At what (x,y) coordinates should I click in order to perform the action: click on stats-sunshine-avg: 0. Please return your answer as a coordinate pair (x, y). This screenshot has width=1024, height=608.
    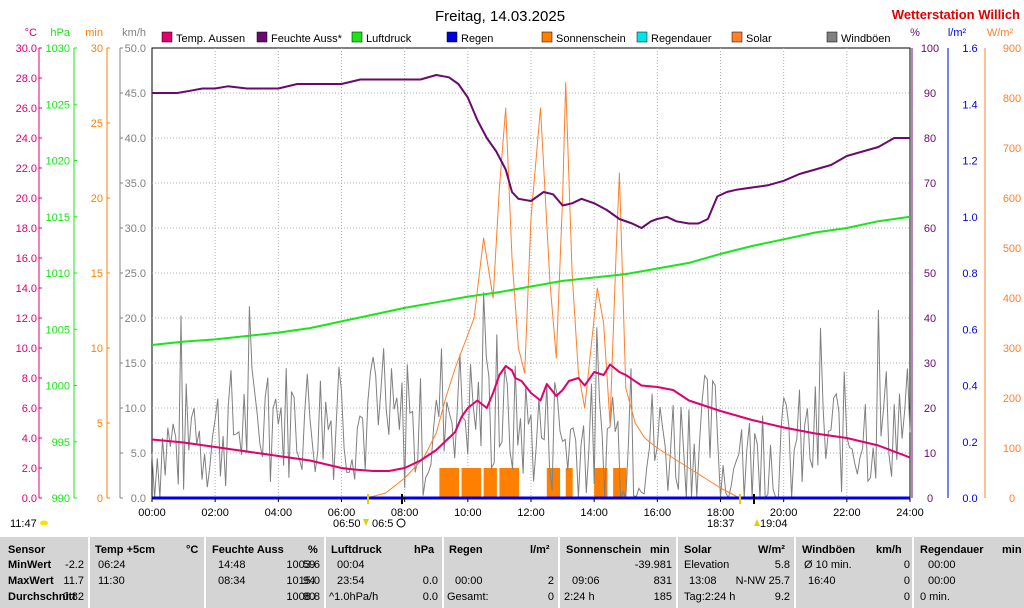
    Looking at the image, I should click on (550, 597).